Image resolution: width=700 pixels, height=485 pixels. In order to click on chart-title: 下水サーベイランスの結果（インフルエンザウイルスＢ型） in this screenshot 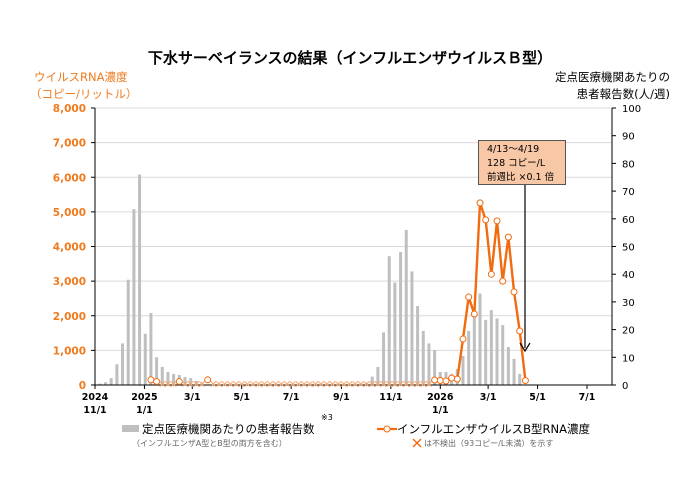, I will do `click(350, 58)`.